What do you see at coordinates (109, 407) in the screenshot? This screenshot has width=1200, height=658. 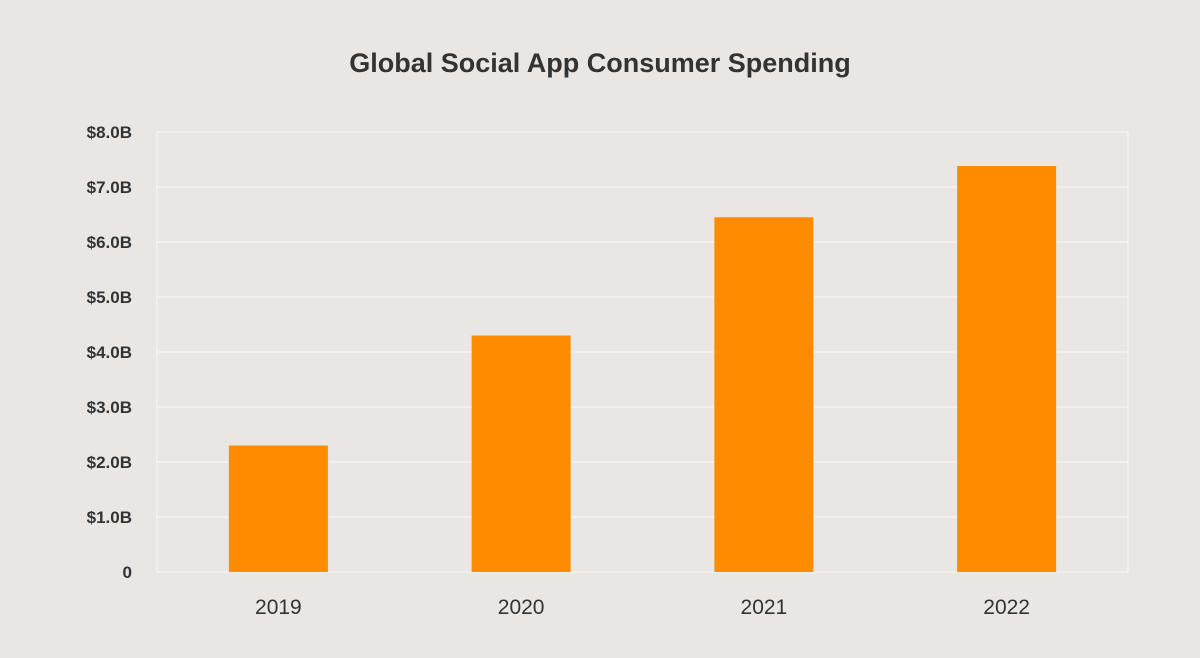 I see `y-tick-label: $3.0B` at bounding box center [109, 407].